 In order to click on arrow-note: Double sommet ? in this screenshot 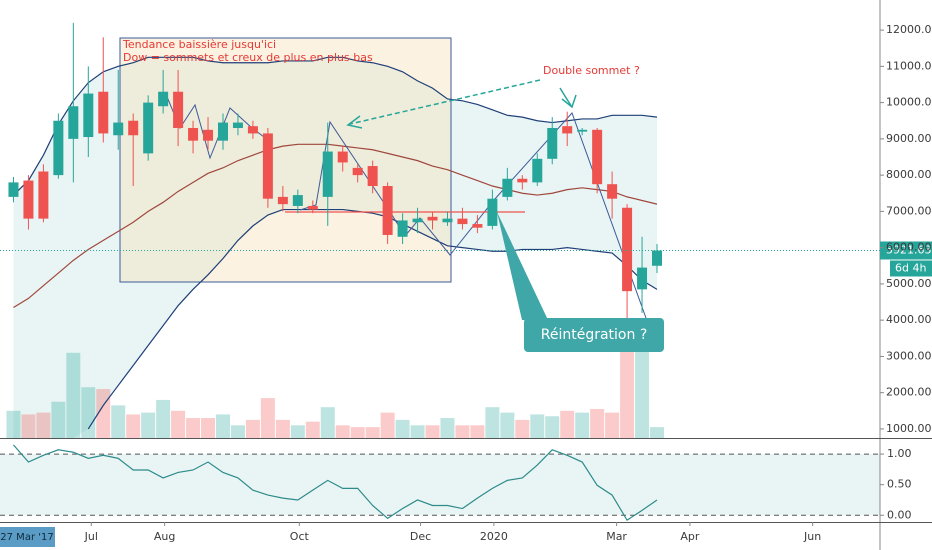, I will do `click(591, 70)`.